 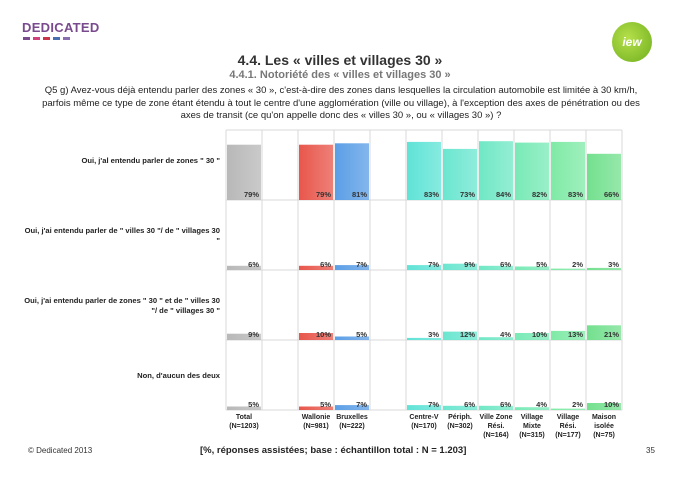 What do you see at coordinates (604, 426) in the screenshot?
I see `column-label: isolée` at bounding box center [604, 426].